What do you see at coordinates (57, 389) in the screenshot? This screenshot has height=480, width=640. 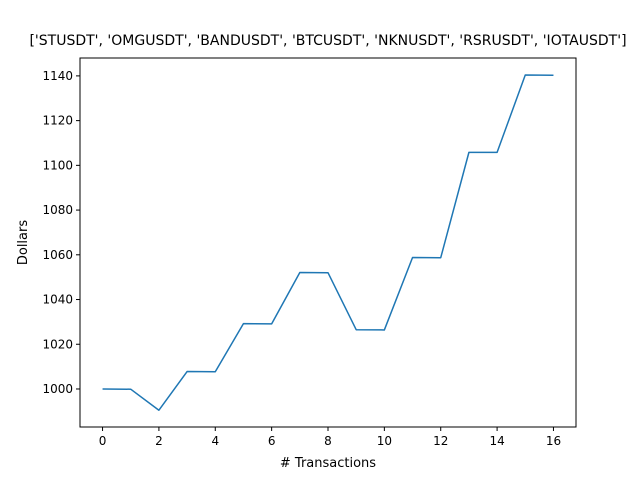 I see `y-tick-label: 1000` at bounding box center [57, 389].